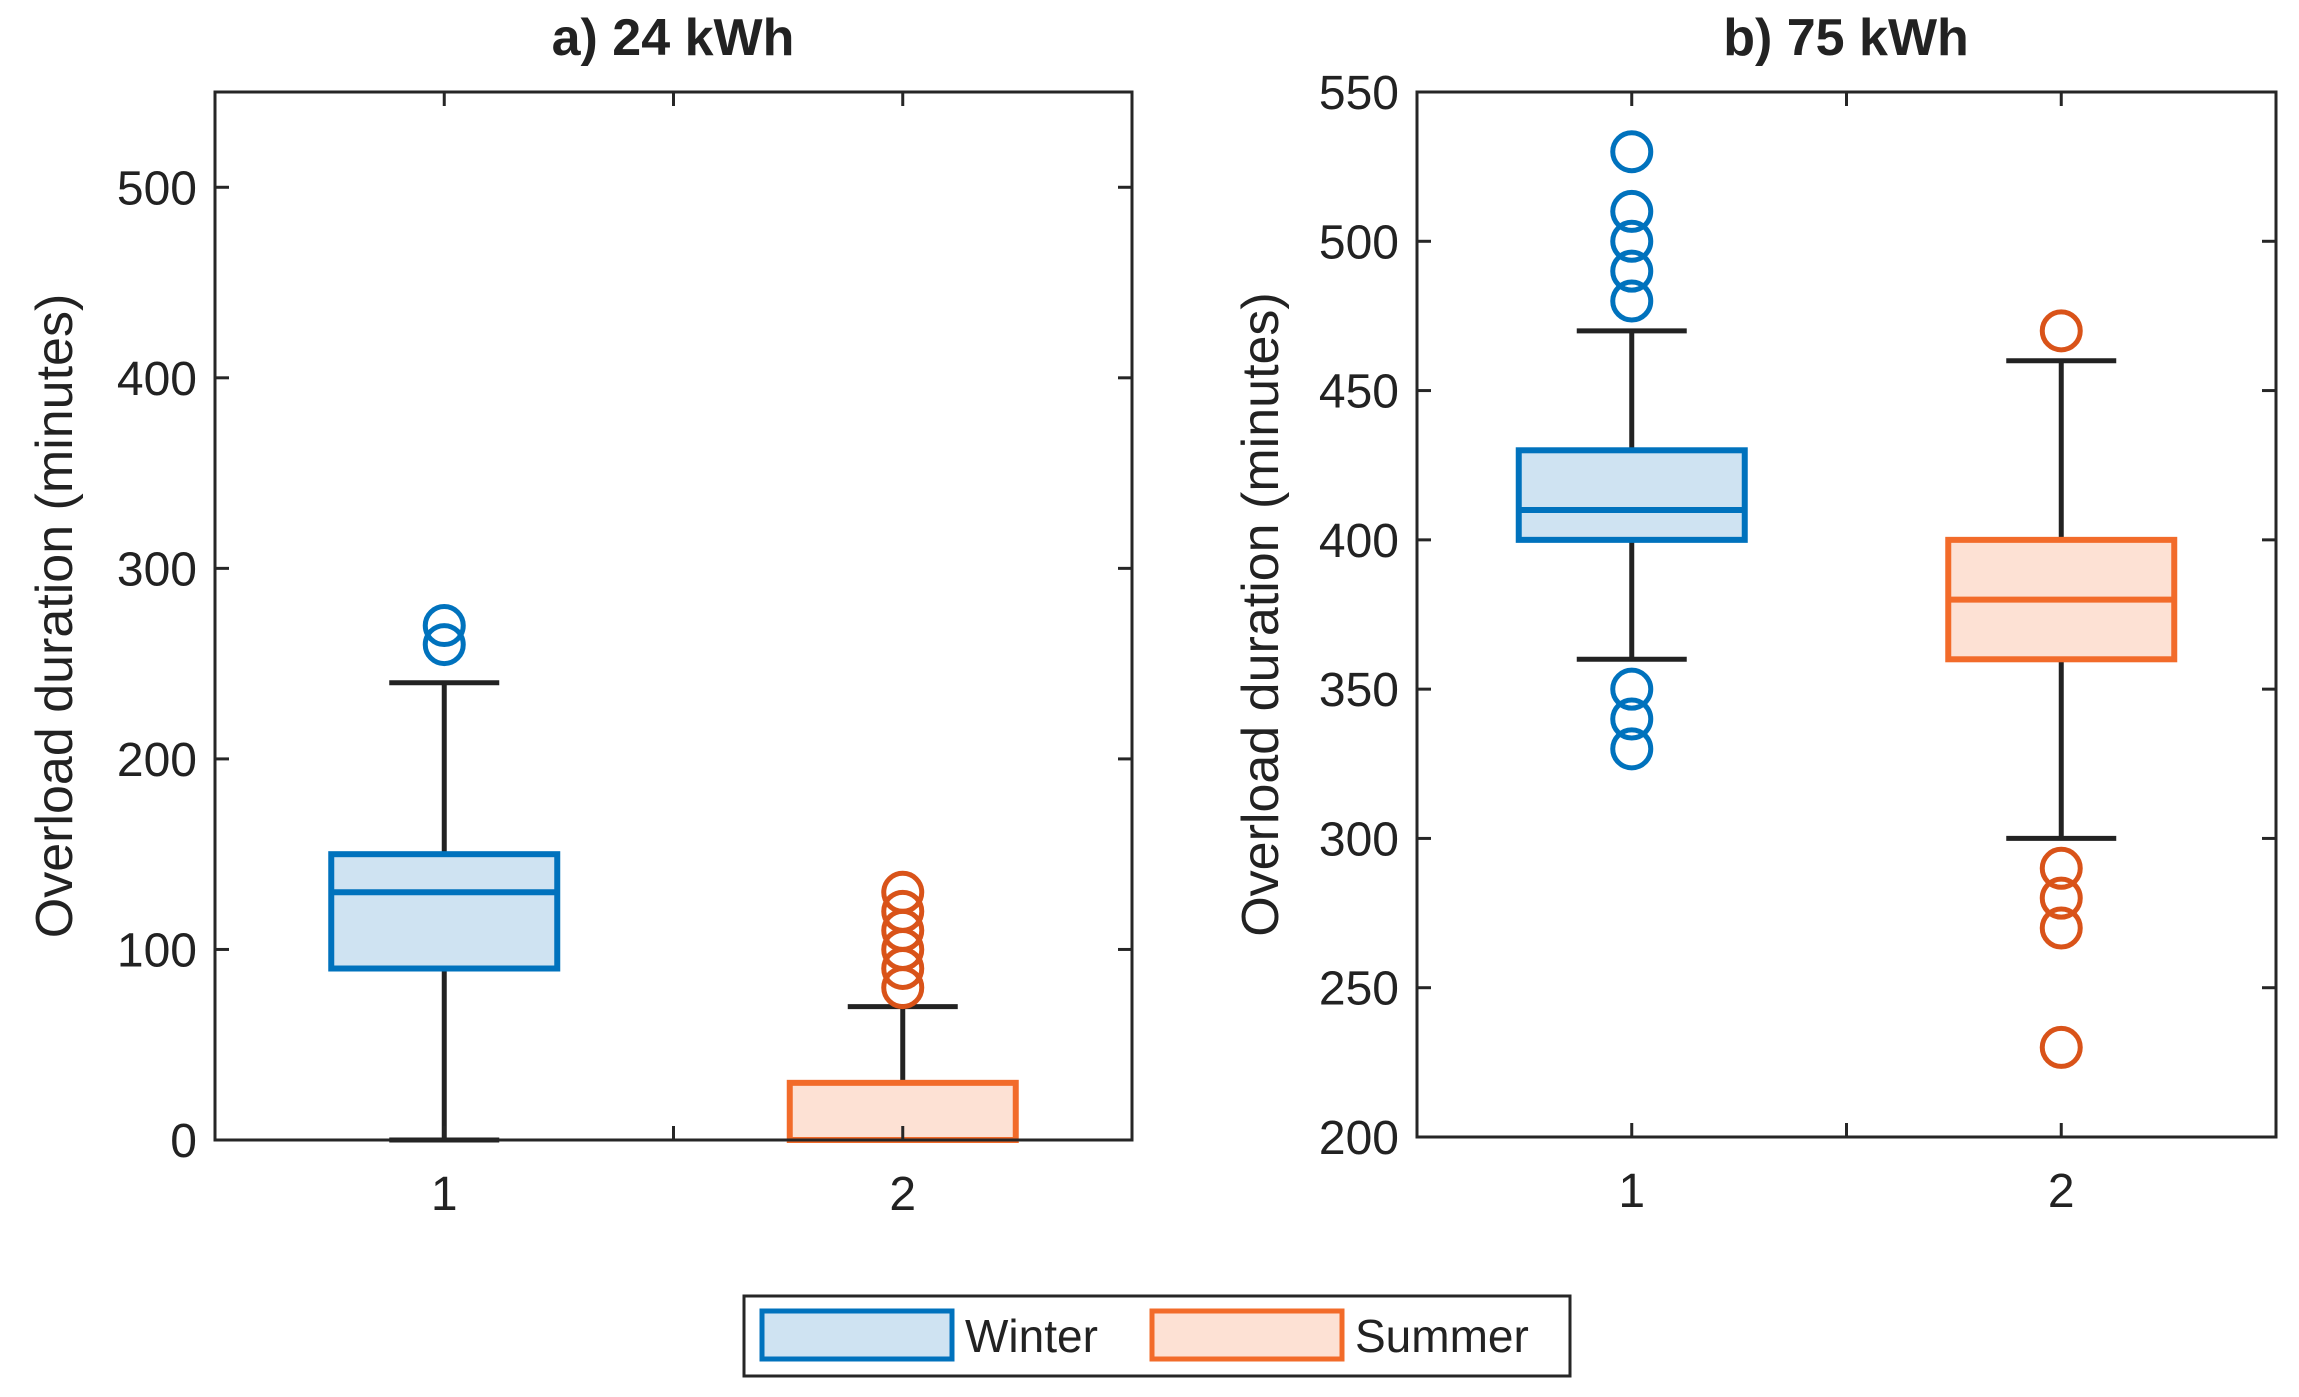 The image size is (2299, 1397). Describe the element at coordinates (1846, 38) in the screenshot. I see `chart-title: b) 75 kWh` at that location.